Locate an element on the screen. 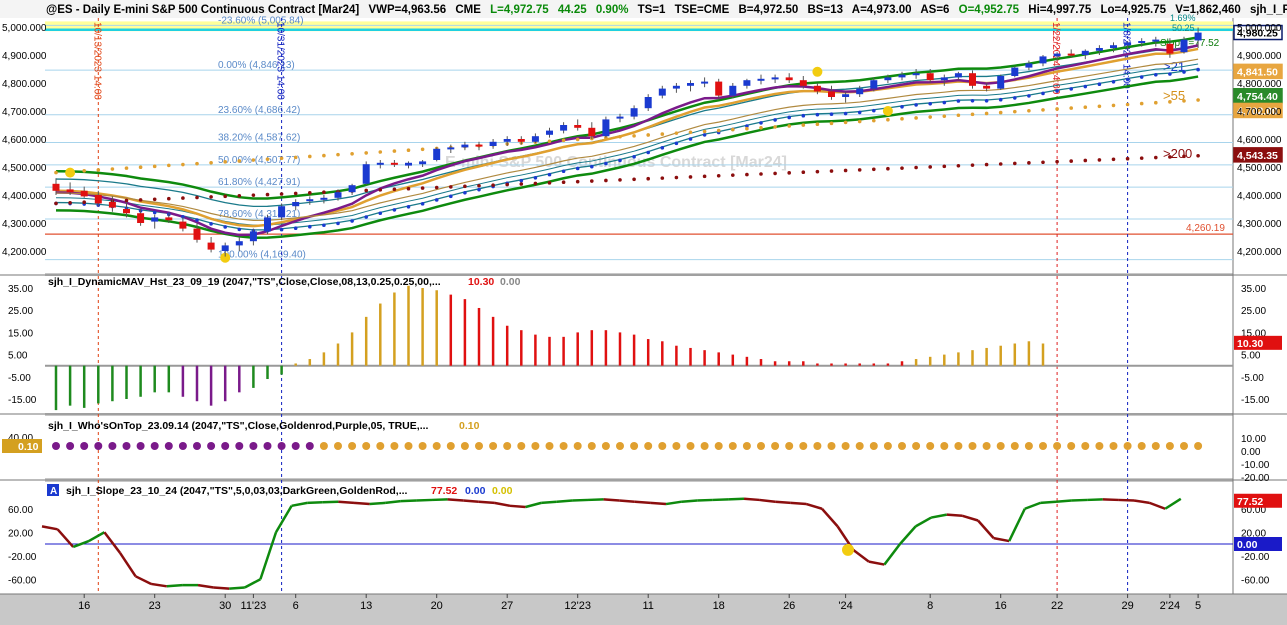 The image size is (1287, 625). ma21-dot is located at coordinates (1057, 91).